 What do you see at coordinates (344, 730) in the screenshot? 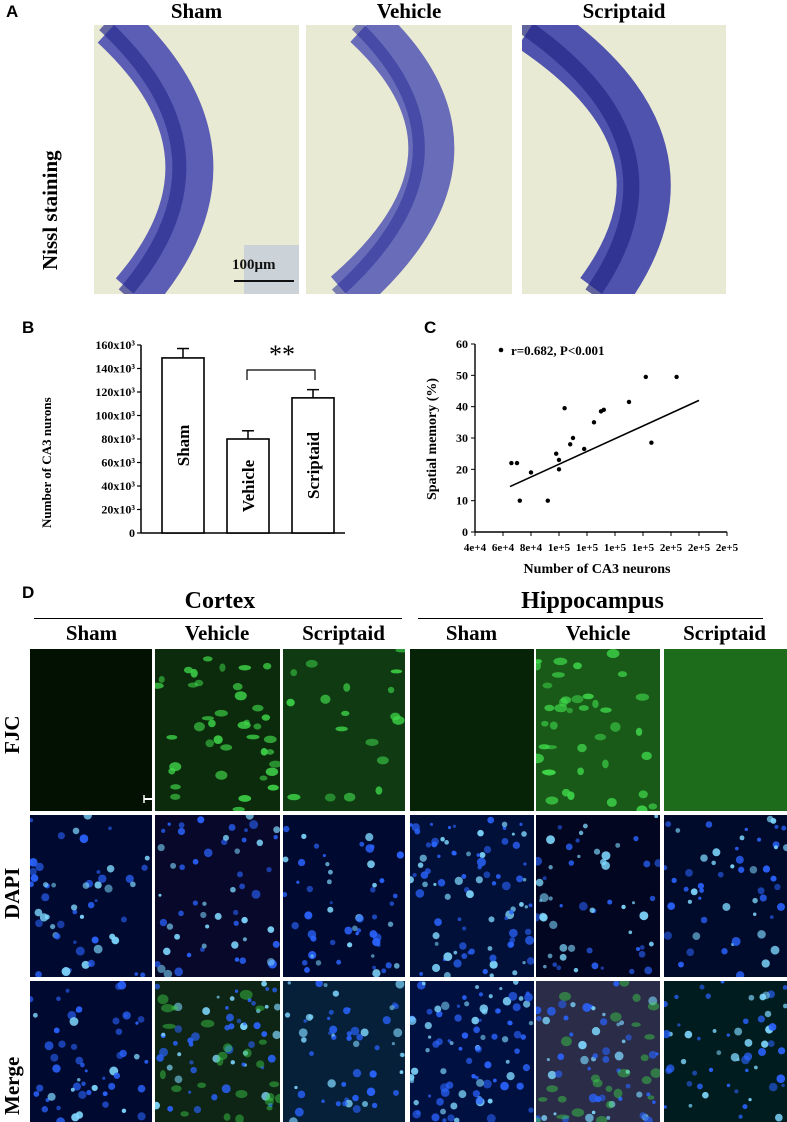
I see `fjc-cortex-scriptaid-image` at bounding box center [344, 730].